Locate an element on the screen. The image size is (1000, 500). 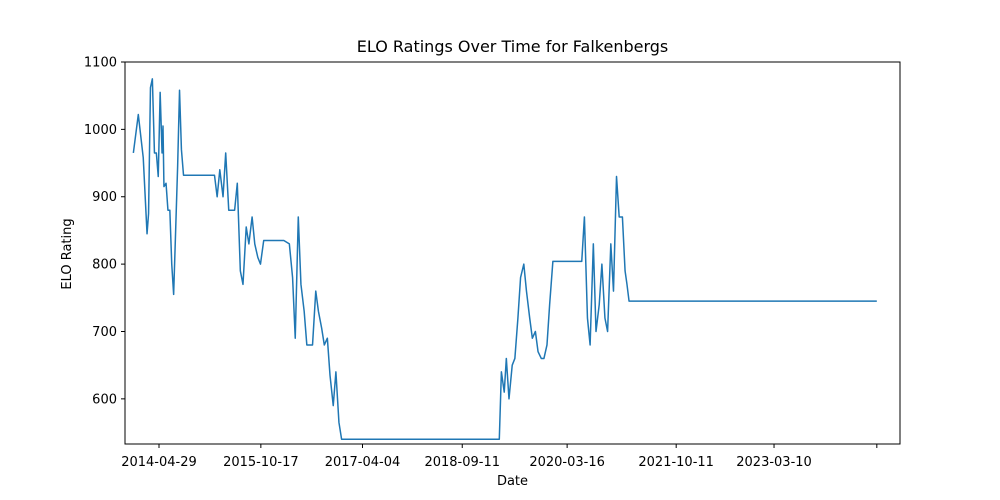
y-tick-label: 1000 is located at coordinates (100, 130).